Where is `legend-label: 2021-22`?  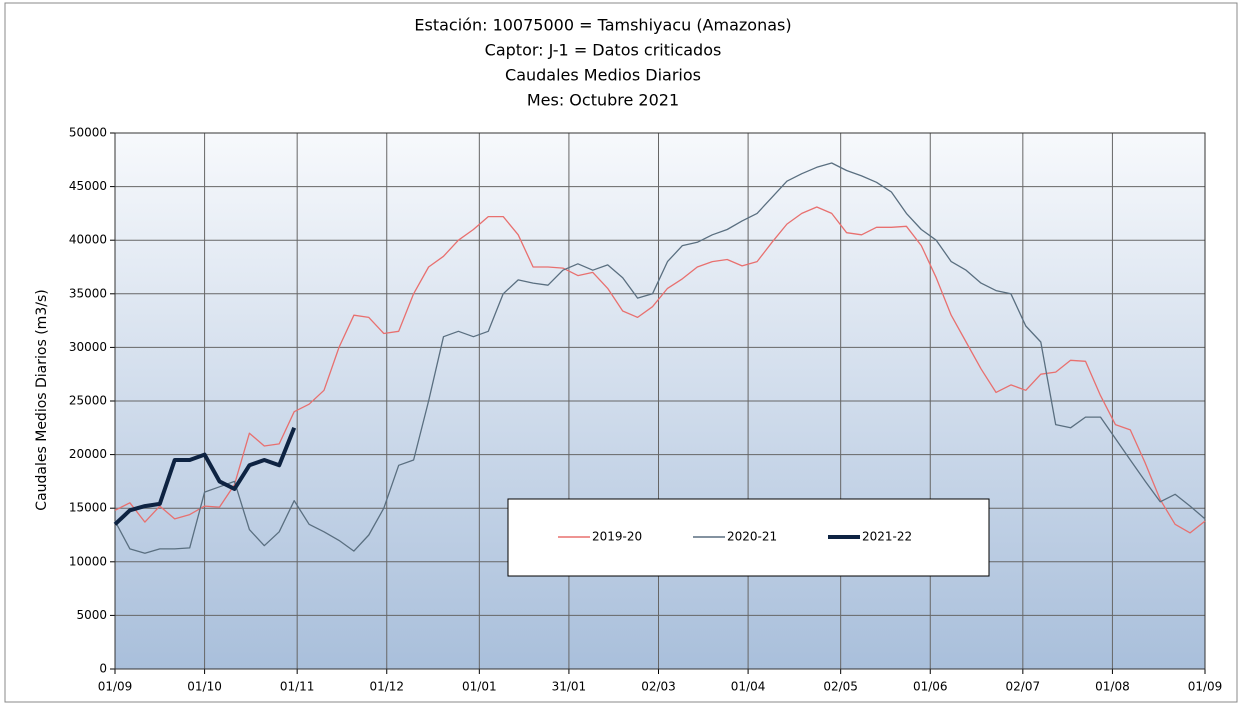
legend-label: 2021-22 is located at coordinates (887, 537).